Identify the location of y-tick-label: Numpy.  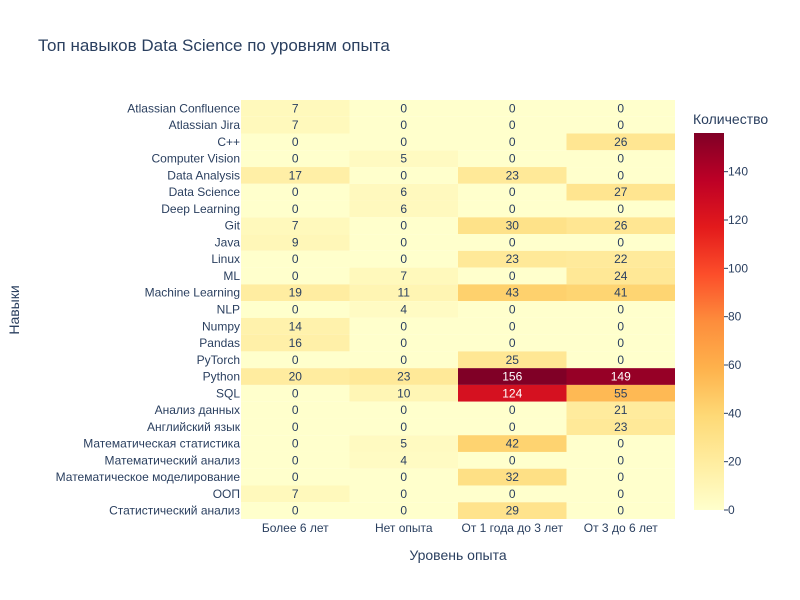
(221, 326).